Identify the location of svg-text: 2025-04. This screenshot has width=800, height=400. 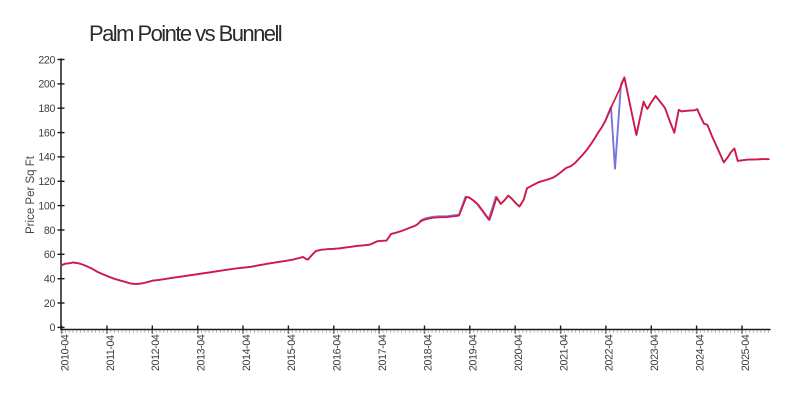
(746, 352).